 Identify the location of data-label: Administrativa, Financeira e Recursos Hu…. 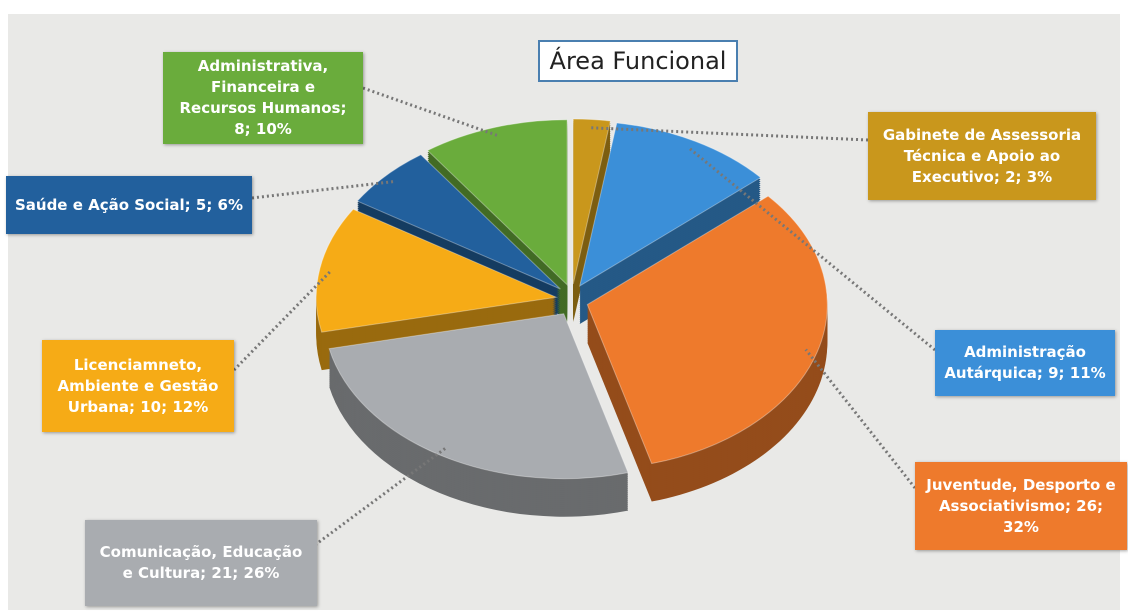
(263, 98).